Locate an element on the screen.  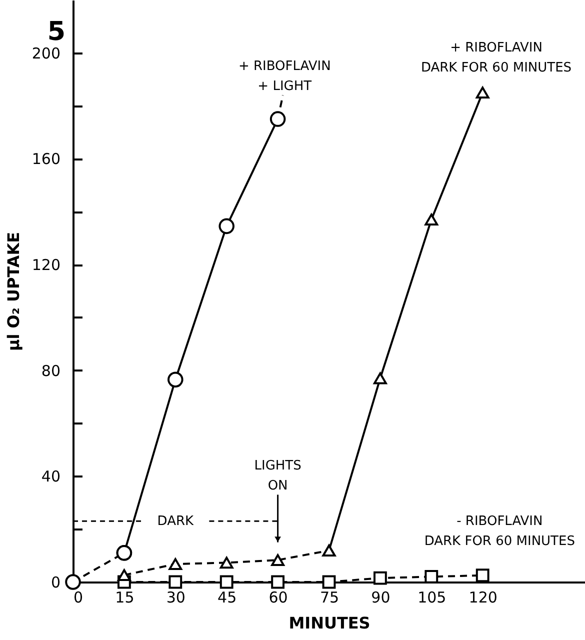
annotation: LIGHTS ON is located at coordinates (278, 476).